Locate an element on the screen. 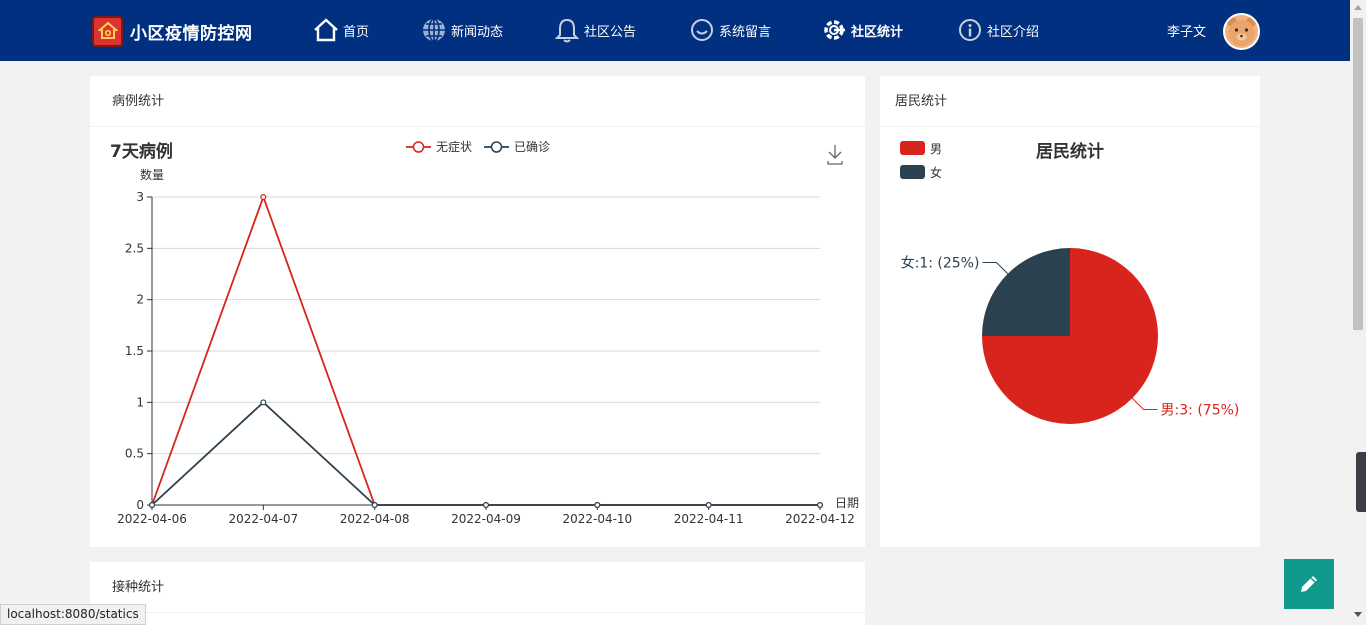  residents-pie-chart: 居民统计 男女 男:3: (75%) 女:1: (25%) is located at coordinates (1070, 282).